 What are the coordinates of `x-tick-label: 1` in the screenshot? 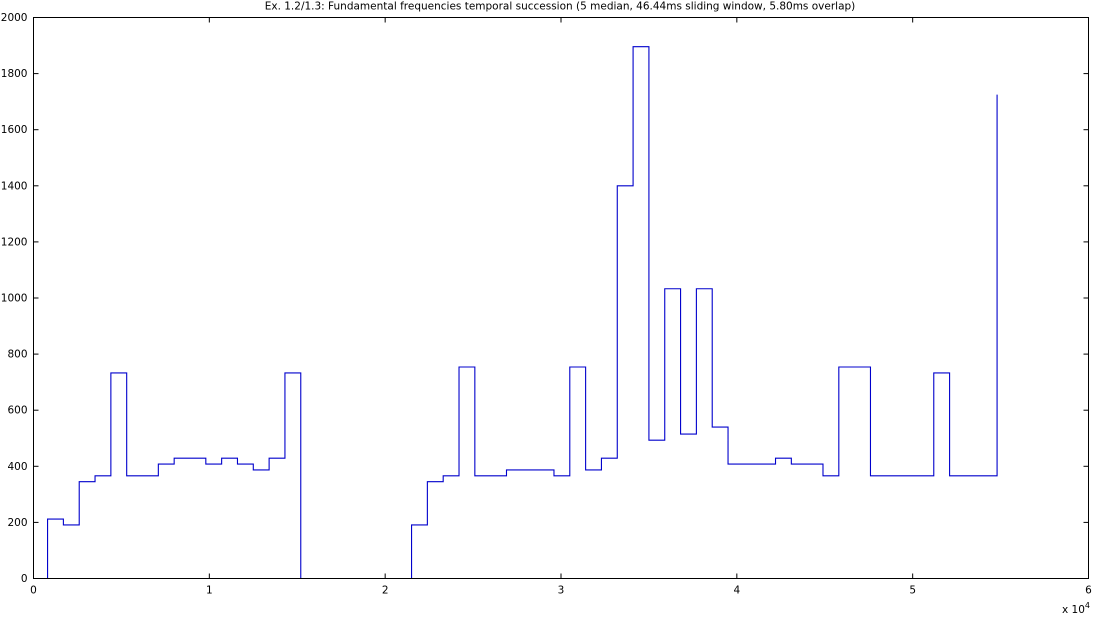 It's located at (209, 591).